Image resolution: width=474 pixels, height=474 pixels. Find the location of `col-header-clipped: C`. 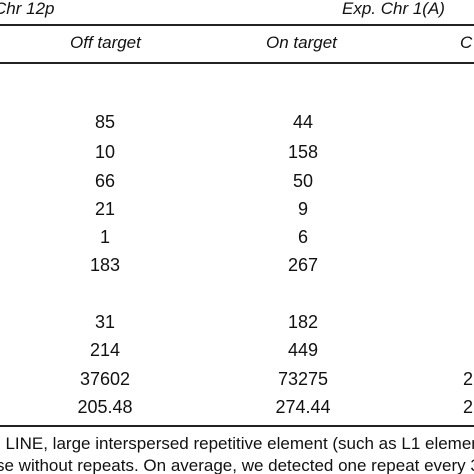

col-header-clipped: C is located at coordinates (466, 42).